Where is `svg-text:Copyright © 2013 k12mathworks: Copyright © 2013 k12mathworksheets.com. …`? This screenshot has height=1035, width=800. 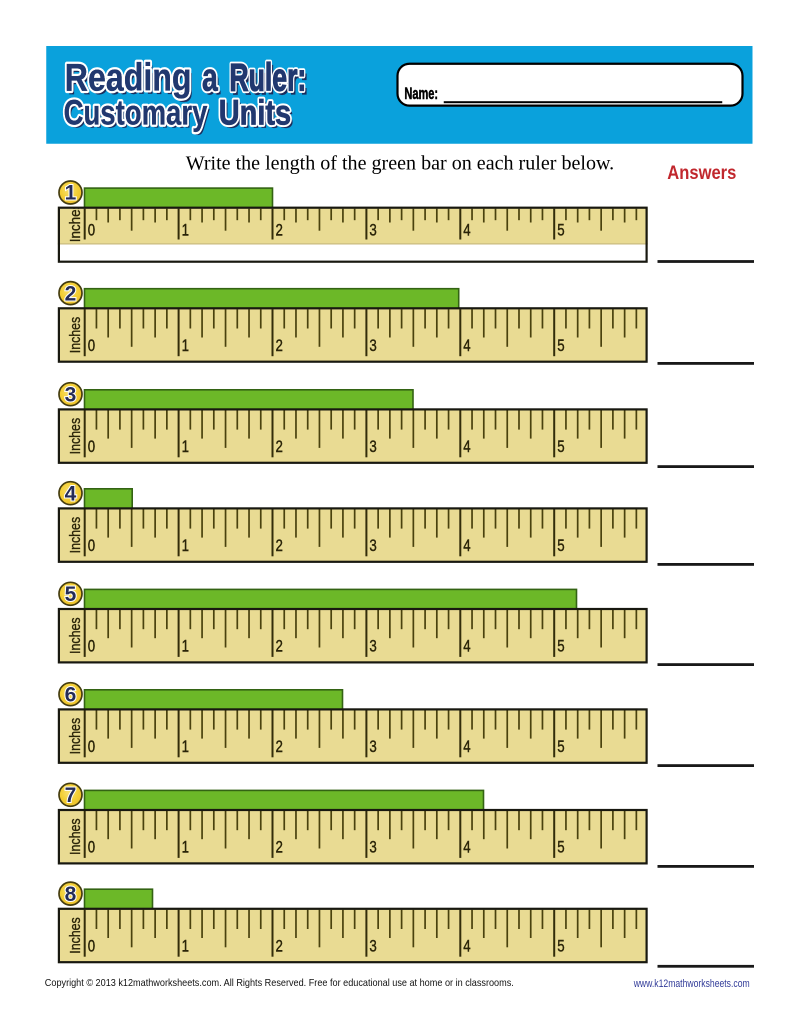 svg-text:Copyright © 2013 k12mathworks: Copyright © 2013 k12mathworksheets.com. … is located at coordinates (279, 983).